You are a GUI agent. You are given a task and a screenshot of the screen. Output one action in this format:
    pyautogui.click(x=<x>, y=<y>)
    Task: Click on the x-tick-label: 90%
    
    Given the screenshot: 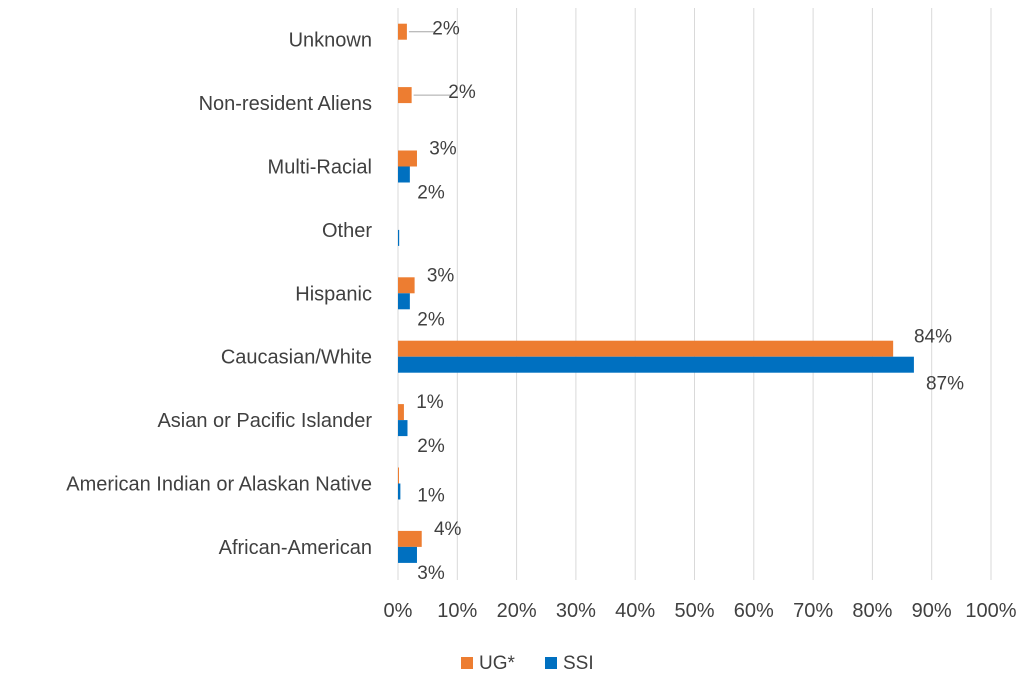 What is the action you would take?
    pyautogui.click(x=932, y=611)
    